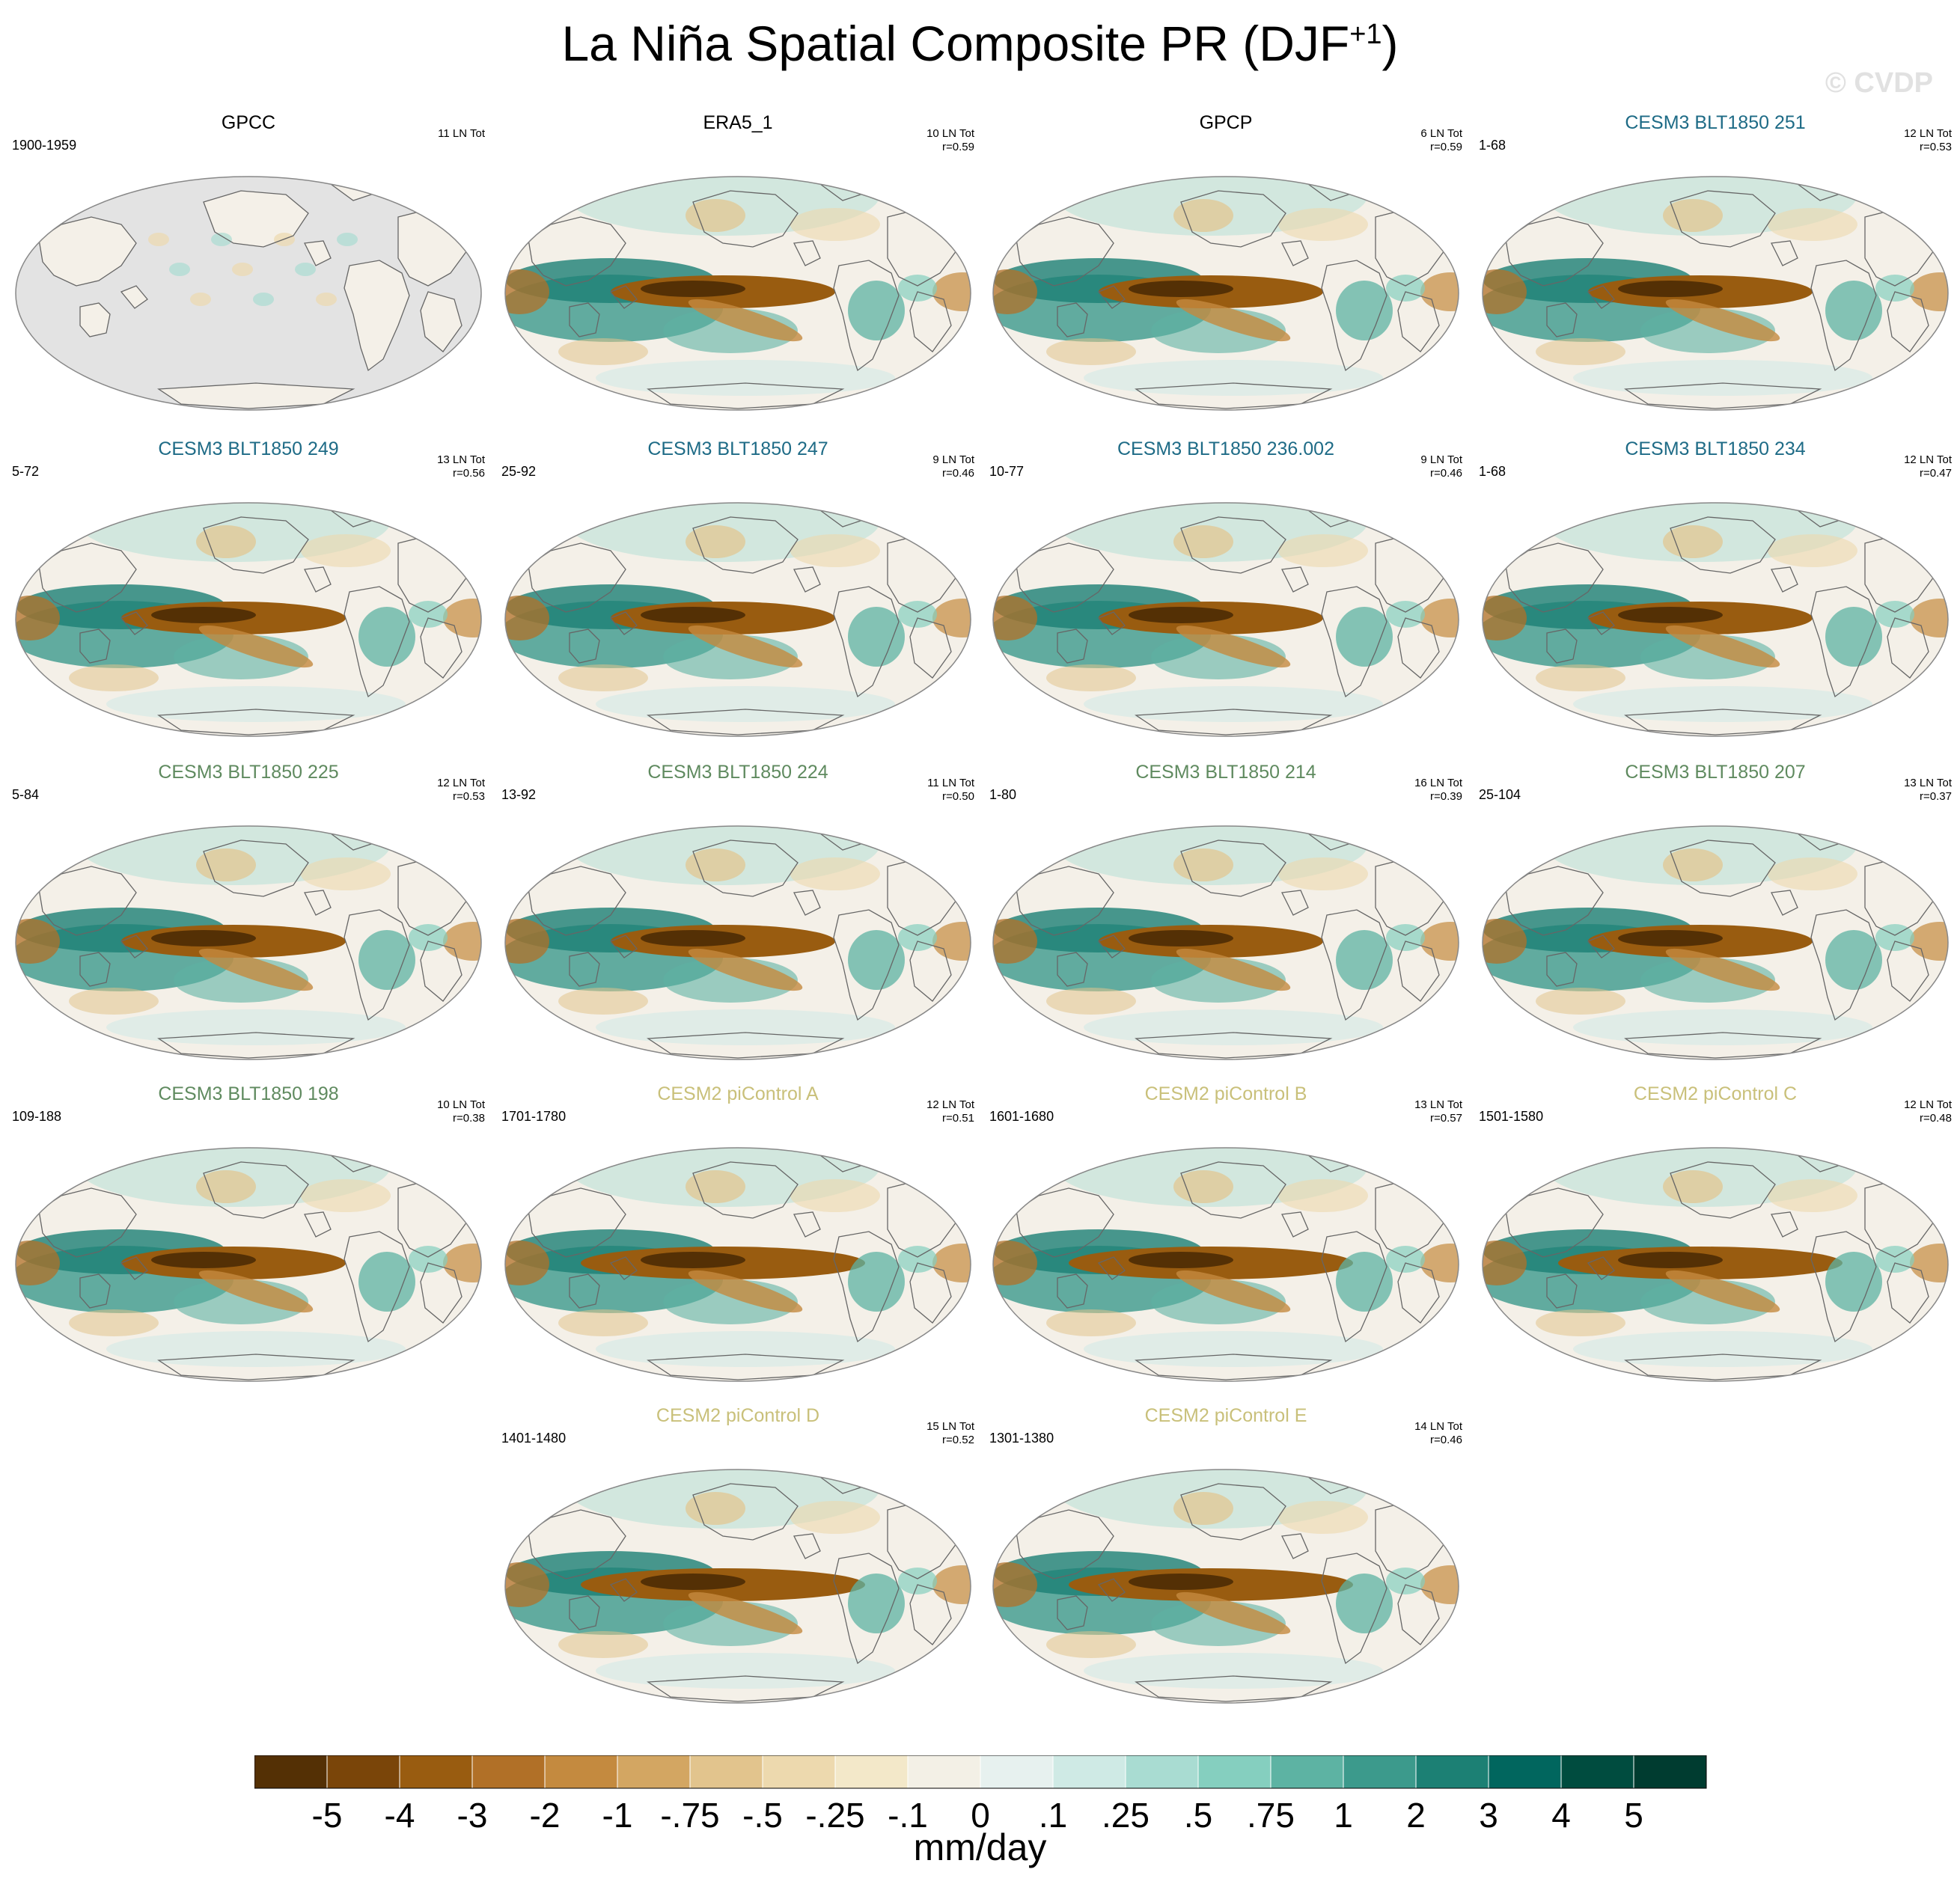  What do you see at coordinates (1715, 773) in the screenshot?
I see `panel-title: CESM3 BLT1850 207` at bounding box center [1715, 773].